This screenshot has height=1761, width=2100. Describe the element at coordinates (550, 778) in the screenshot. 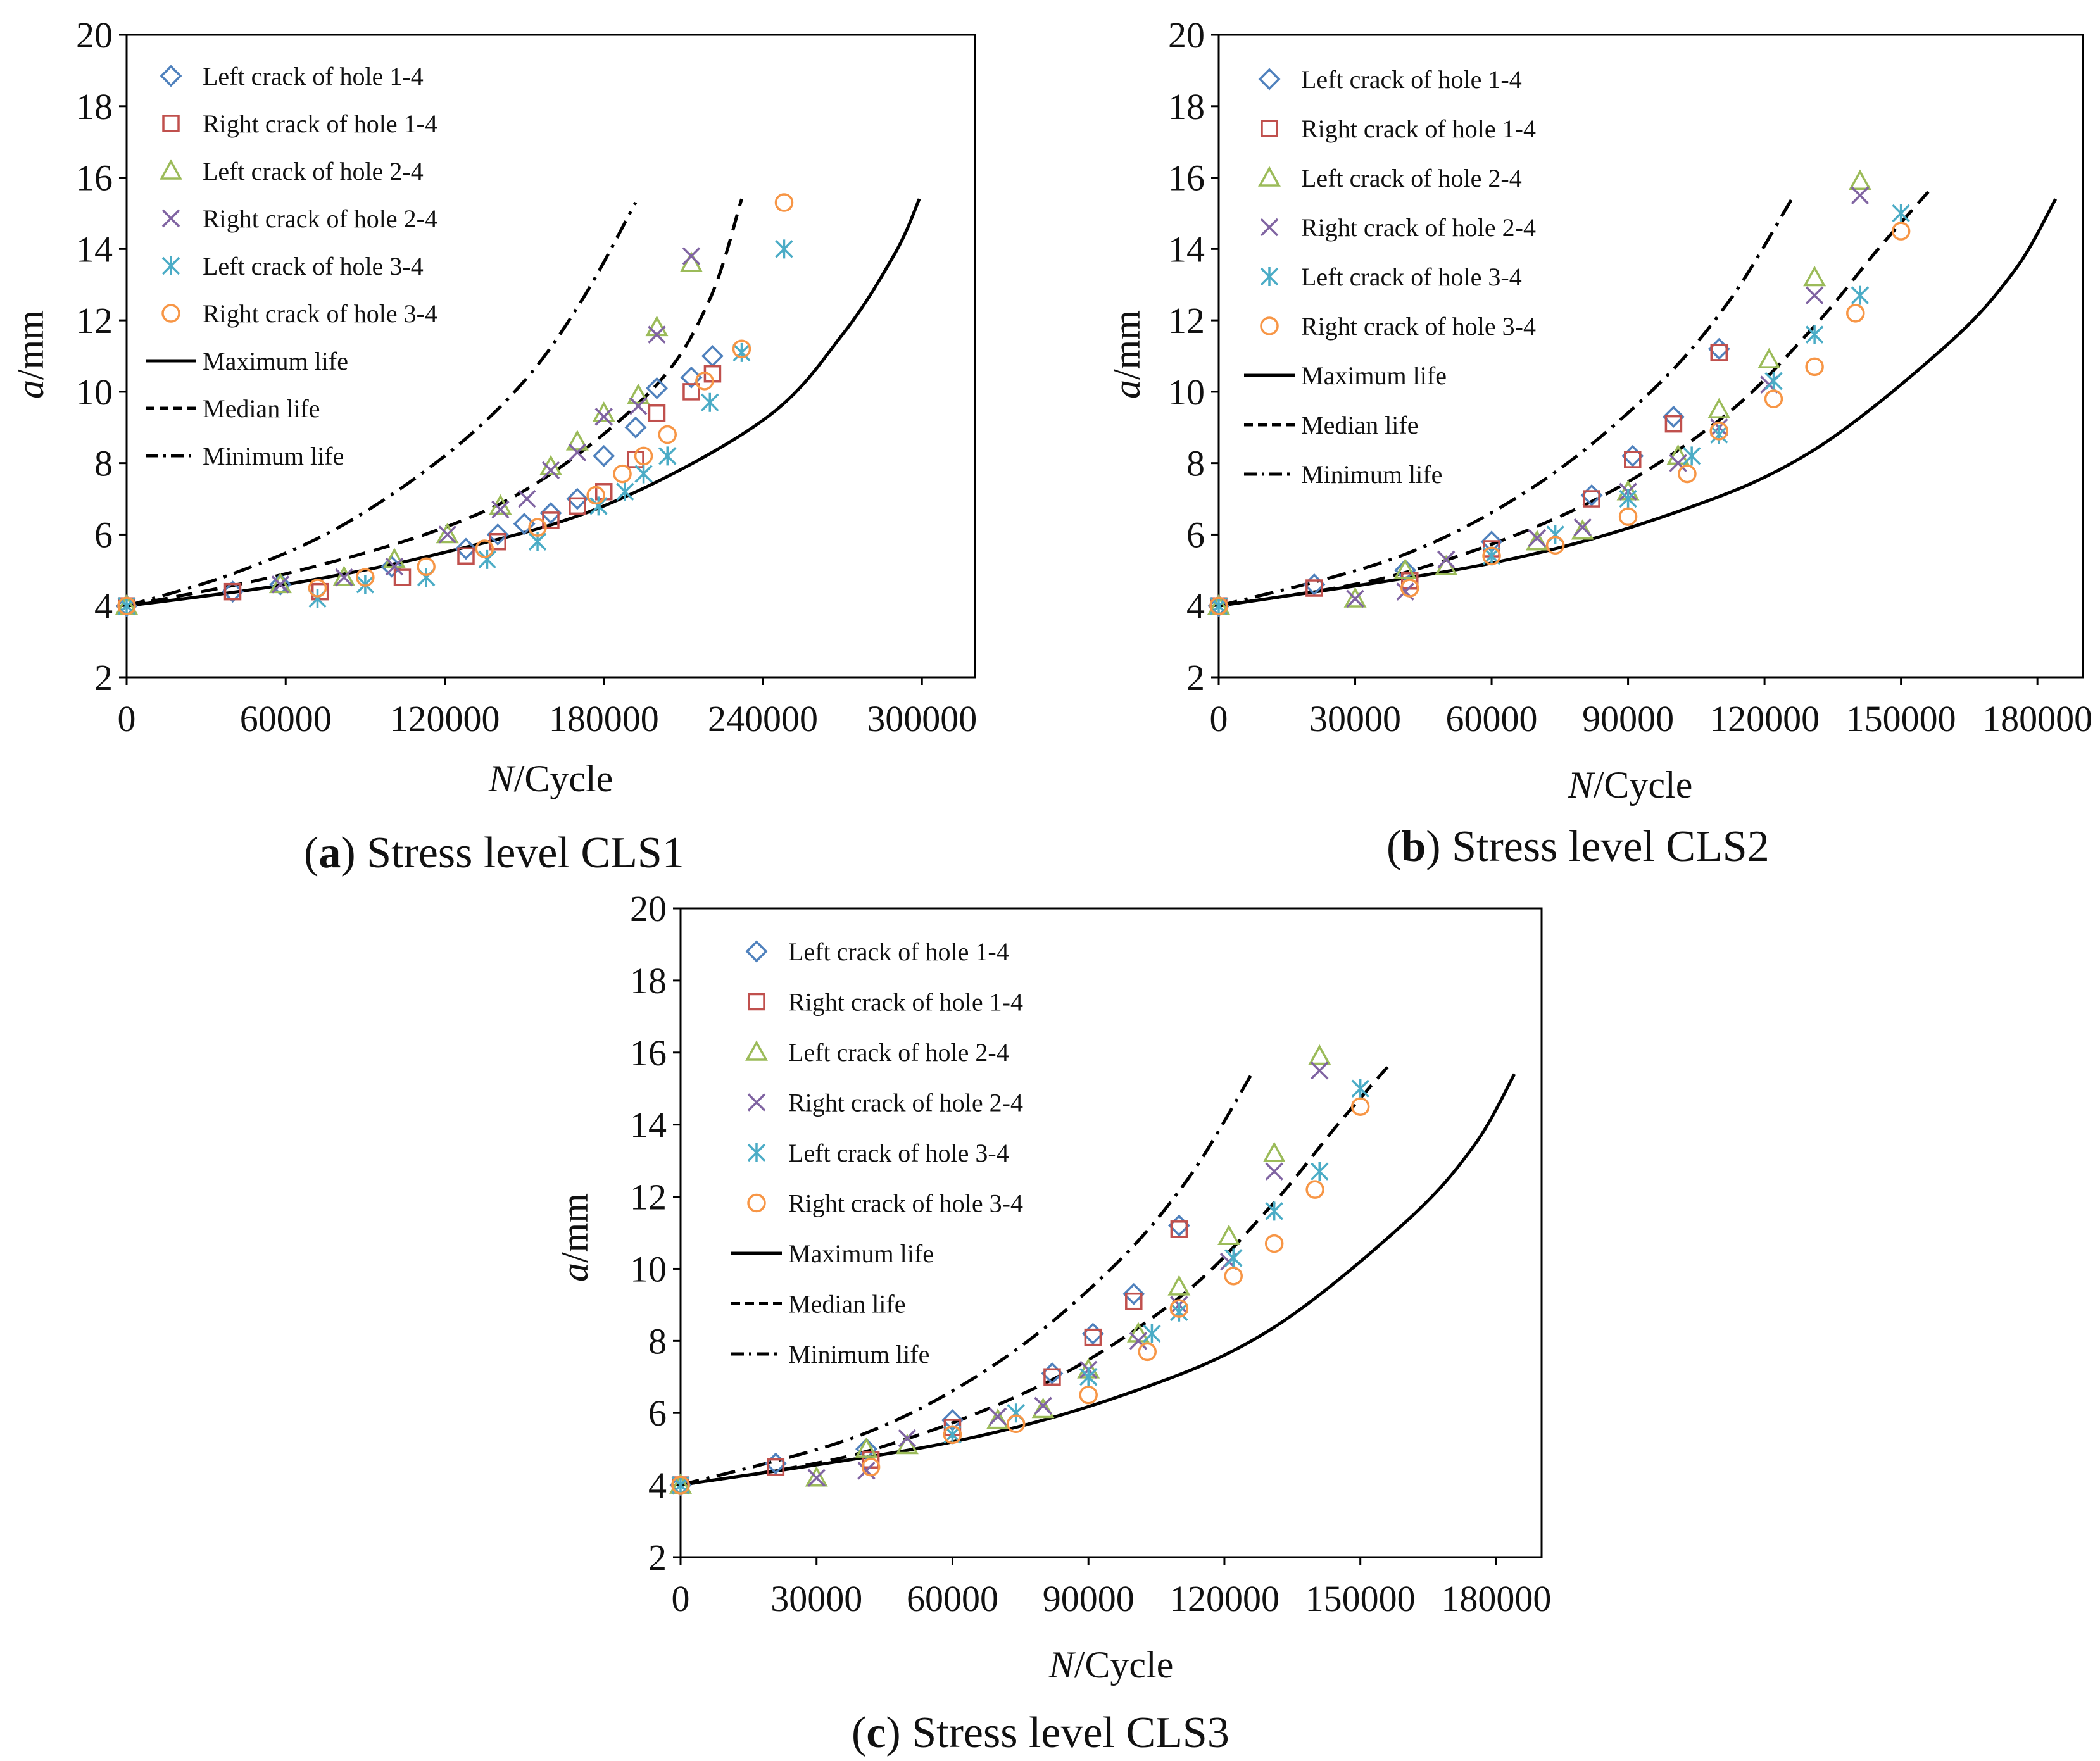

I see `x-axis-label: N/Cycle` at that location.